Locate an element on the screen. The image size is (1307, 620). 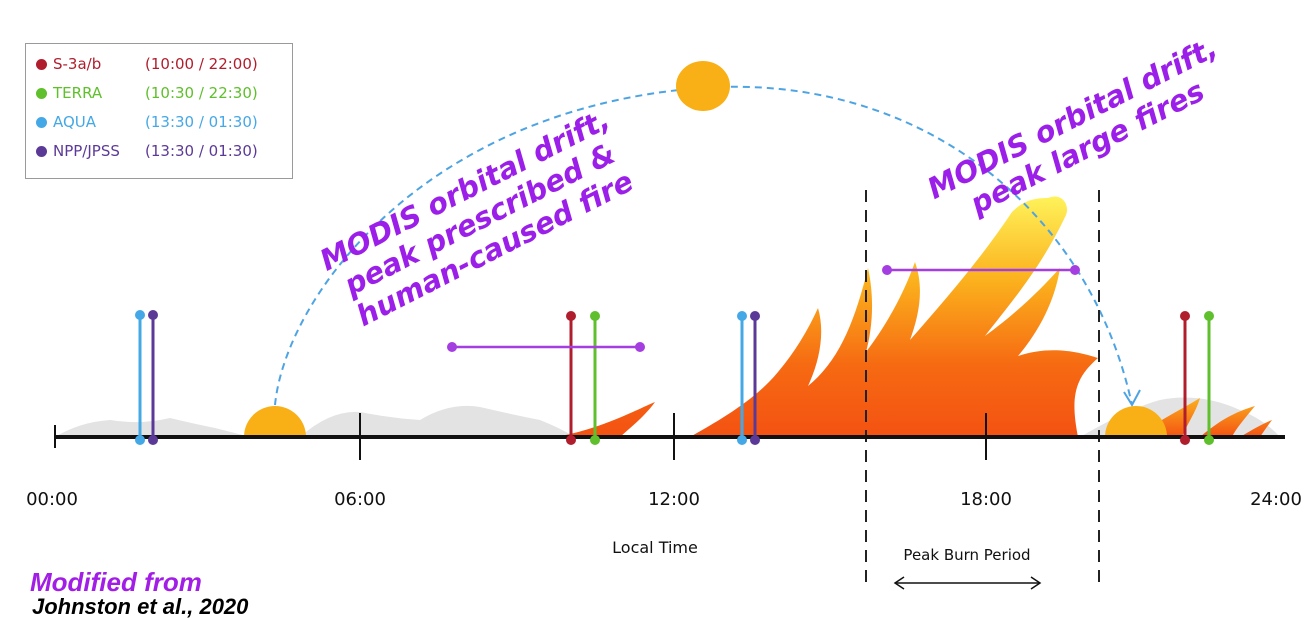
background-terrain is located at coordinates (667, 417).